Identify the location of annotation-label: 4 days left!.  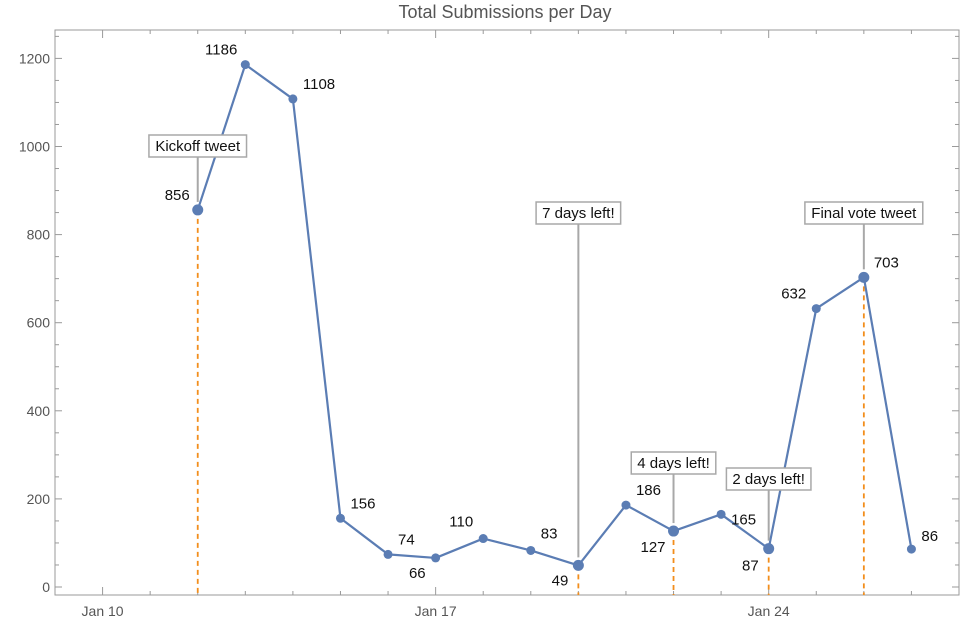
(673, 463).